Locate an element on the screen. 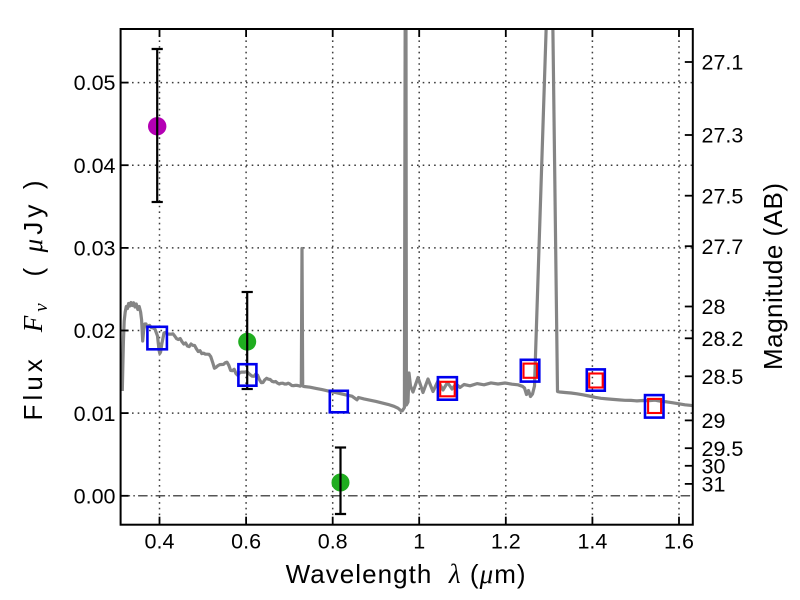 Image resolution: width=800 pixels, height=600 pixels. svg-text: 28 is located at coordinates (714, 307).